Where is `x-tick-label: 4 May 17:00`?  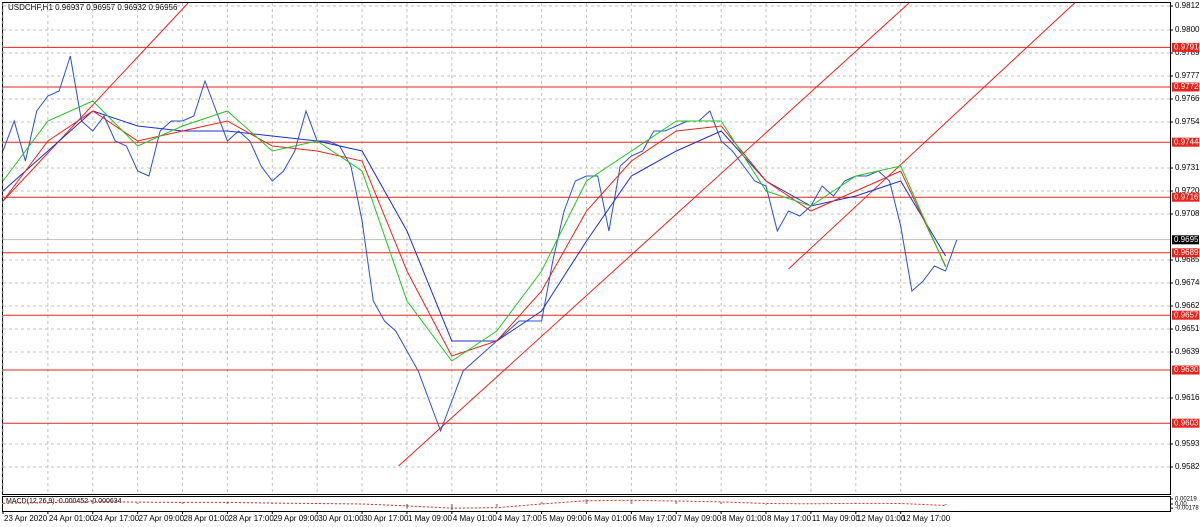
x-tick-label: 4 May 17:00 is located at coordinates (520, 518).